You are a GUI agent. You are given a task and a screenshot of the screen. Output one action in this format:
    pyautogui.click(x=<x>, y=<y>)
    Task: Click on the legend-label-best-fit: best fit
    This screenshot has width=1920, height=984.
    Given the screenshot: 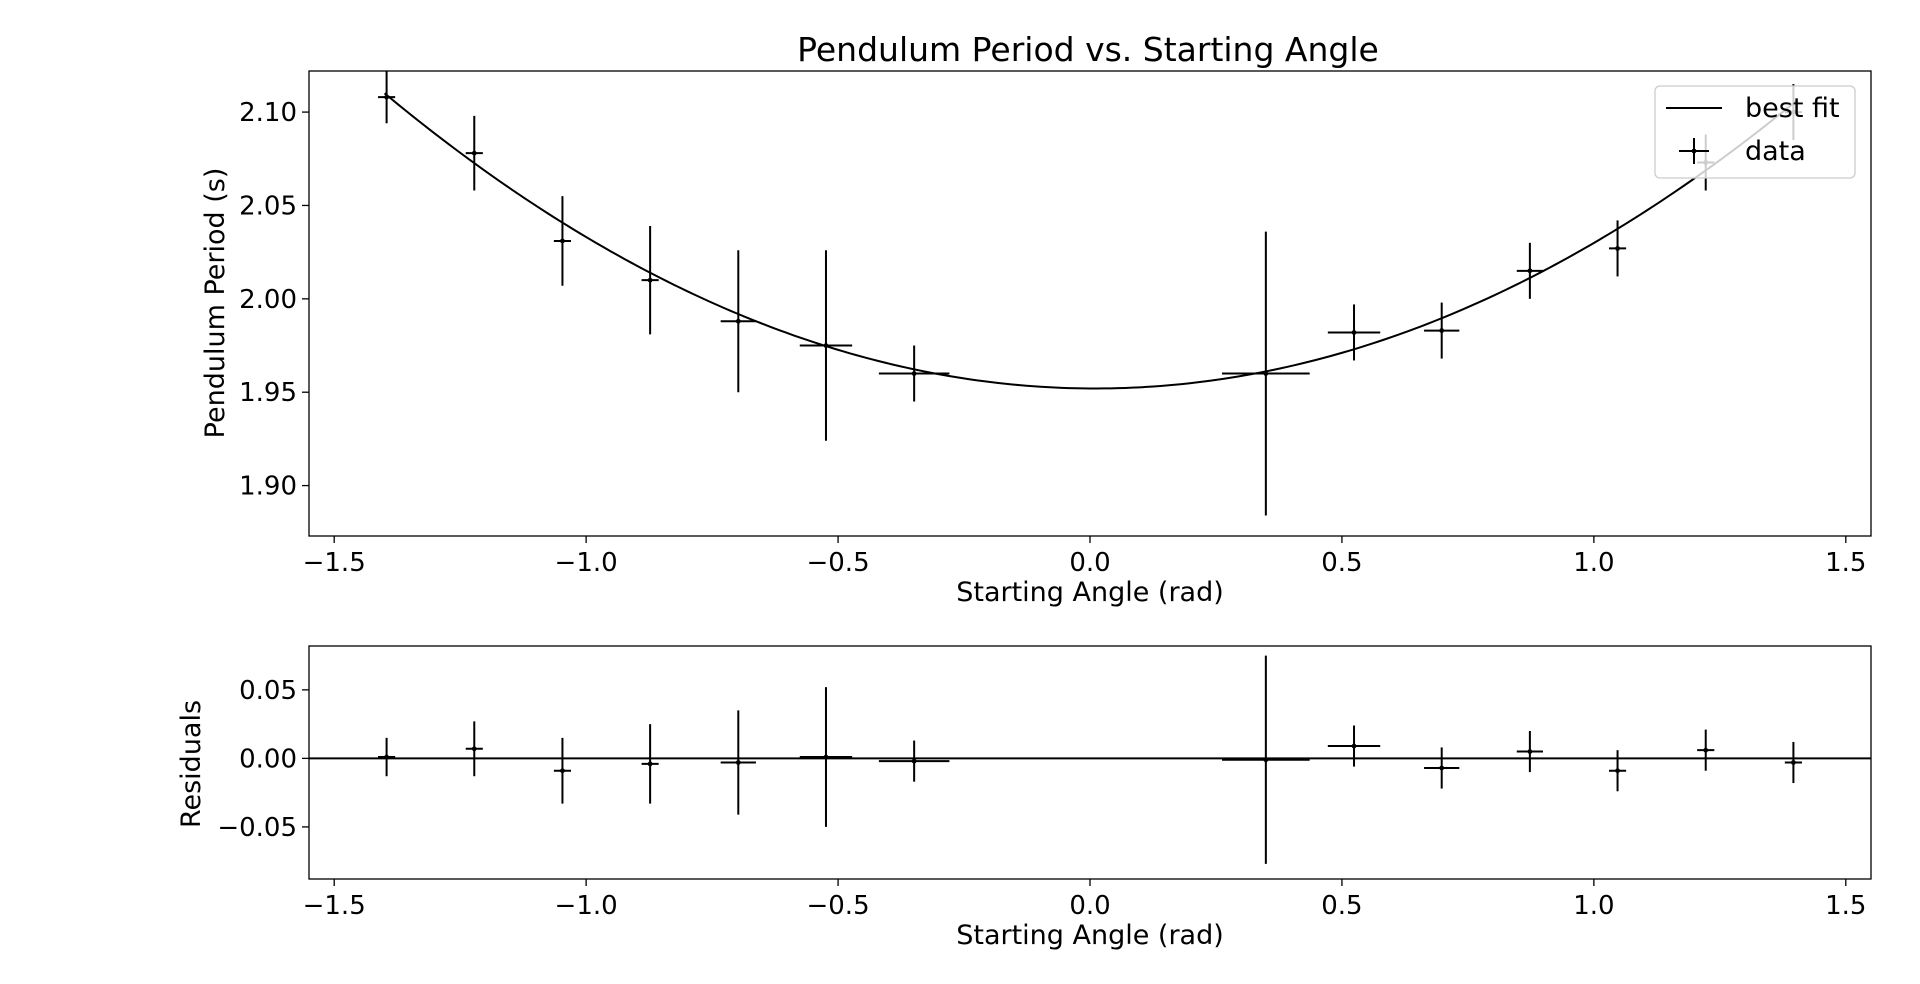 What is the action you would take?
    pyautogui.click(x=1792, y=108)
    